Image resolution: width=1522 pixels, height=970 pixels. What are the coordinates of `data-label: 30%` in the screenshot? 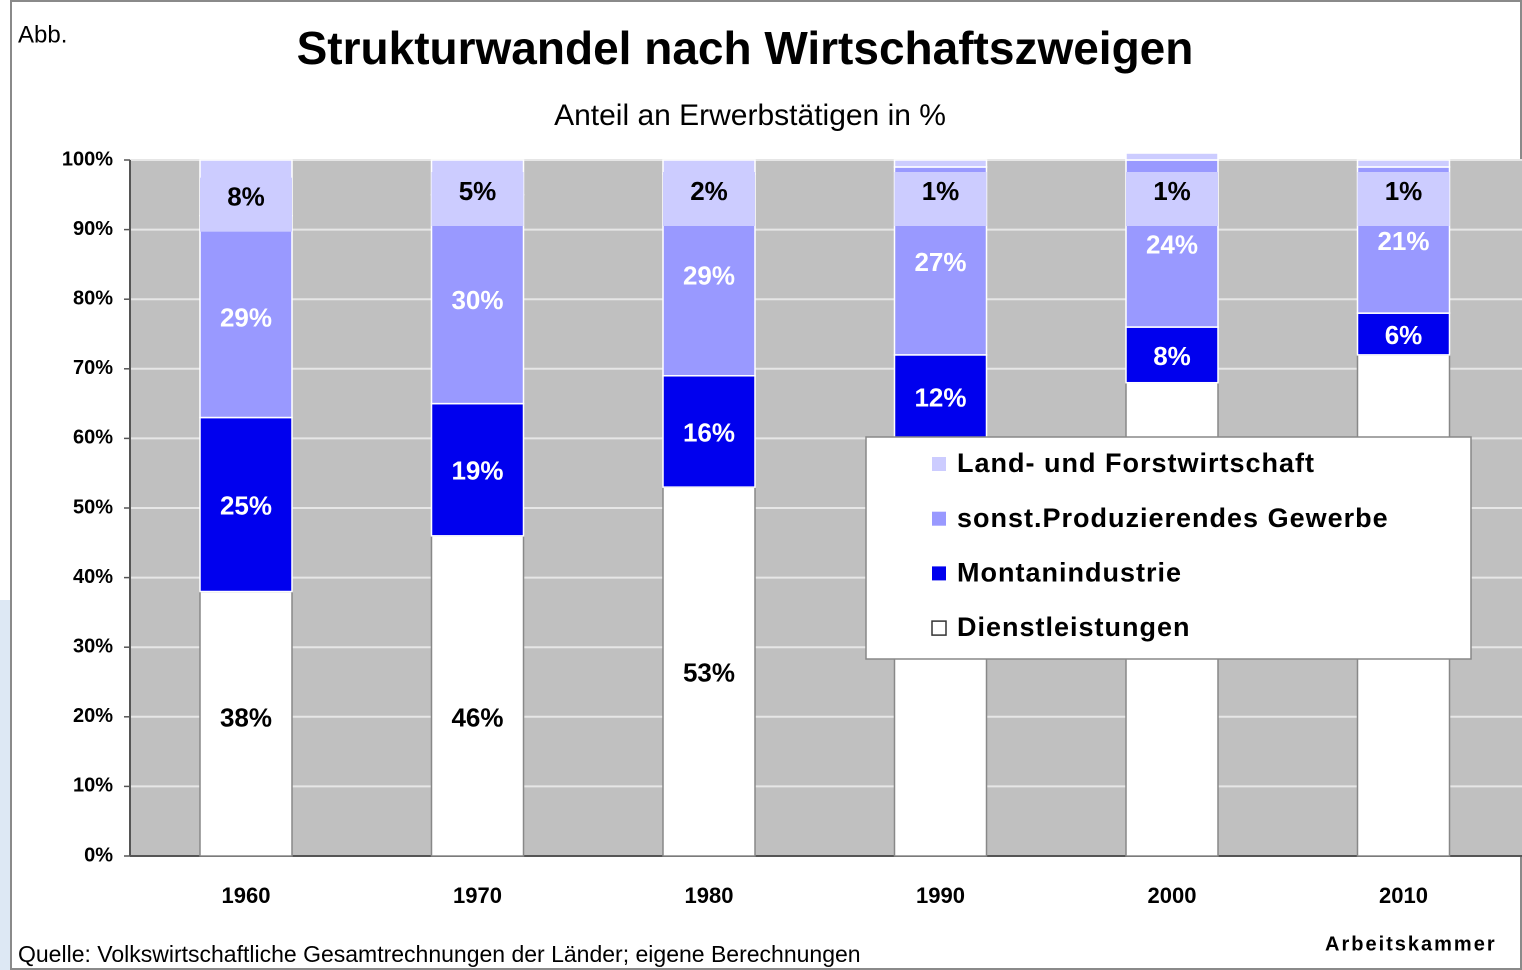 It's located at (477, 300).